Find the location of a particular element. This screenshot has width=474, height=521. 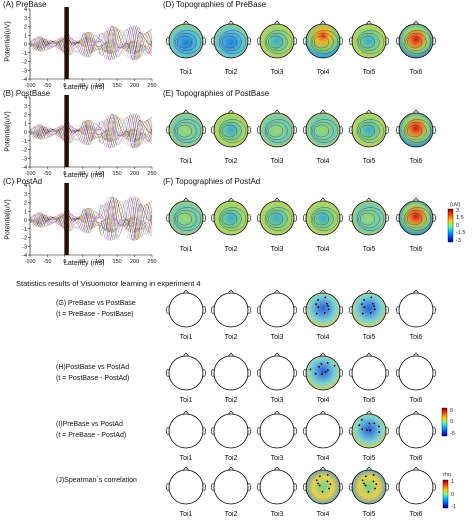

stat-h-line2: (t = PostBase - PostAd) is located at coordinates (93, 378).